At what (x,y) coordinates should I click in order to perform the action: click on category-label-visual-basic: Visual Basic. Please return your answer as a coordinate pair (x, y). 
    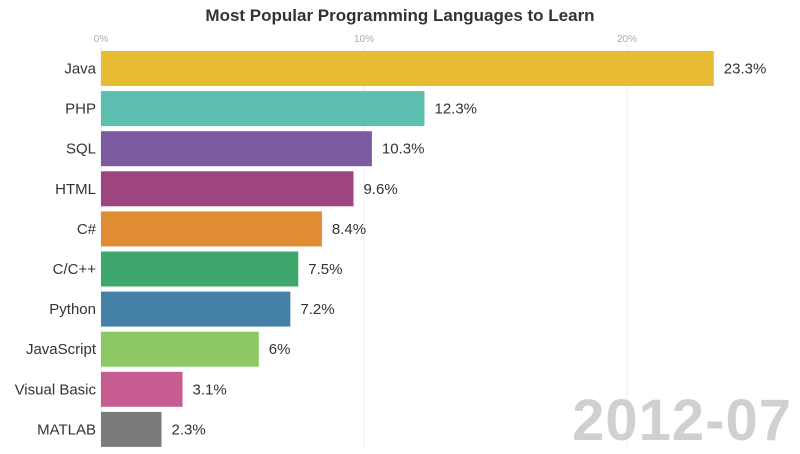
    Looking at the image, I should click on (56, 389).